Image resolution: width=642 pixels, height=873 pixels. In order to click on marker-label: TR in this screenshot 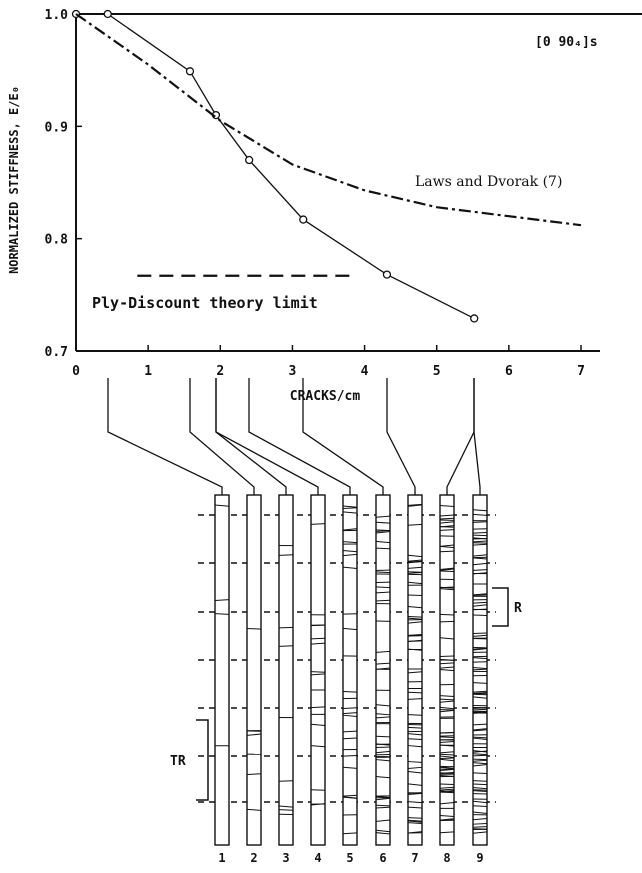, I will do `click(178, 761)`.